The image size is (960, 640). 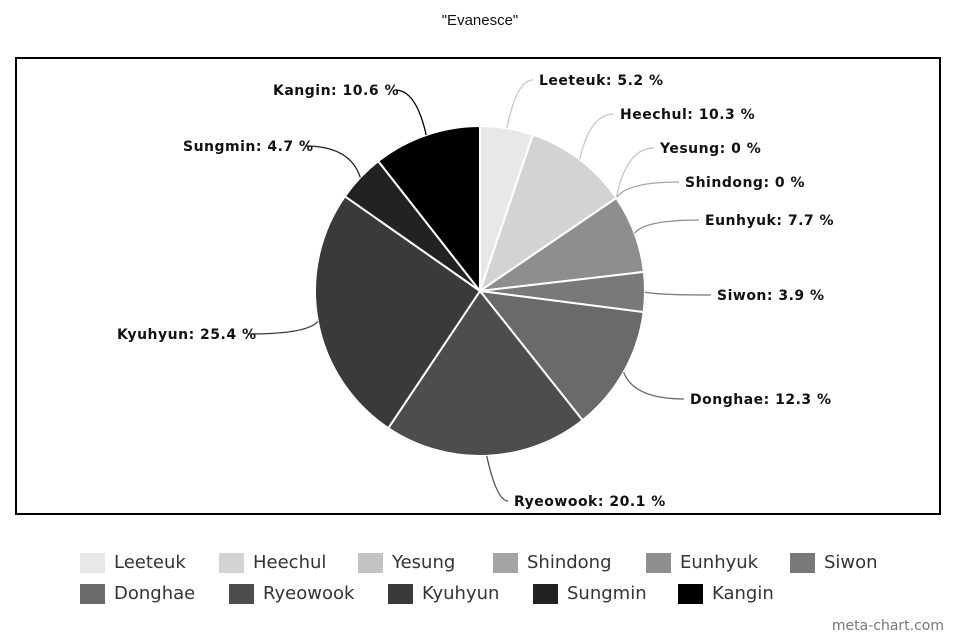 I want to click on data-label-kyuhyun: Kyuhyun: 25.4 %, so click(x=187, y=335).